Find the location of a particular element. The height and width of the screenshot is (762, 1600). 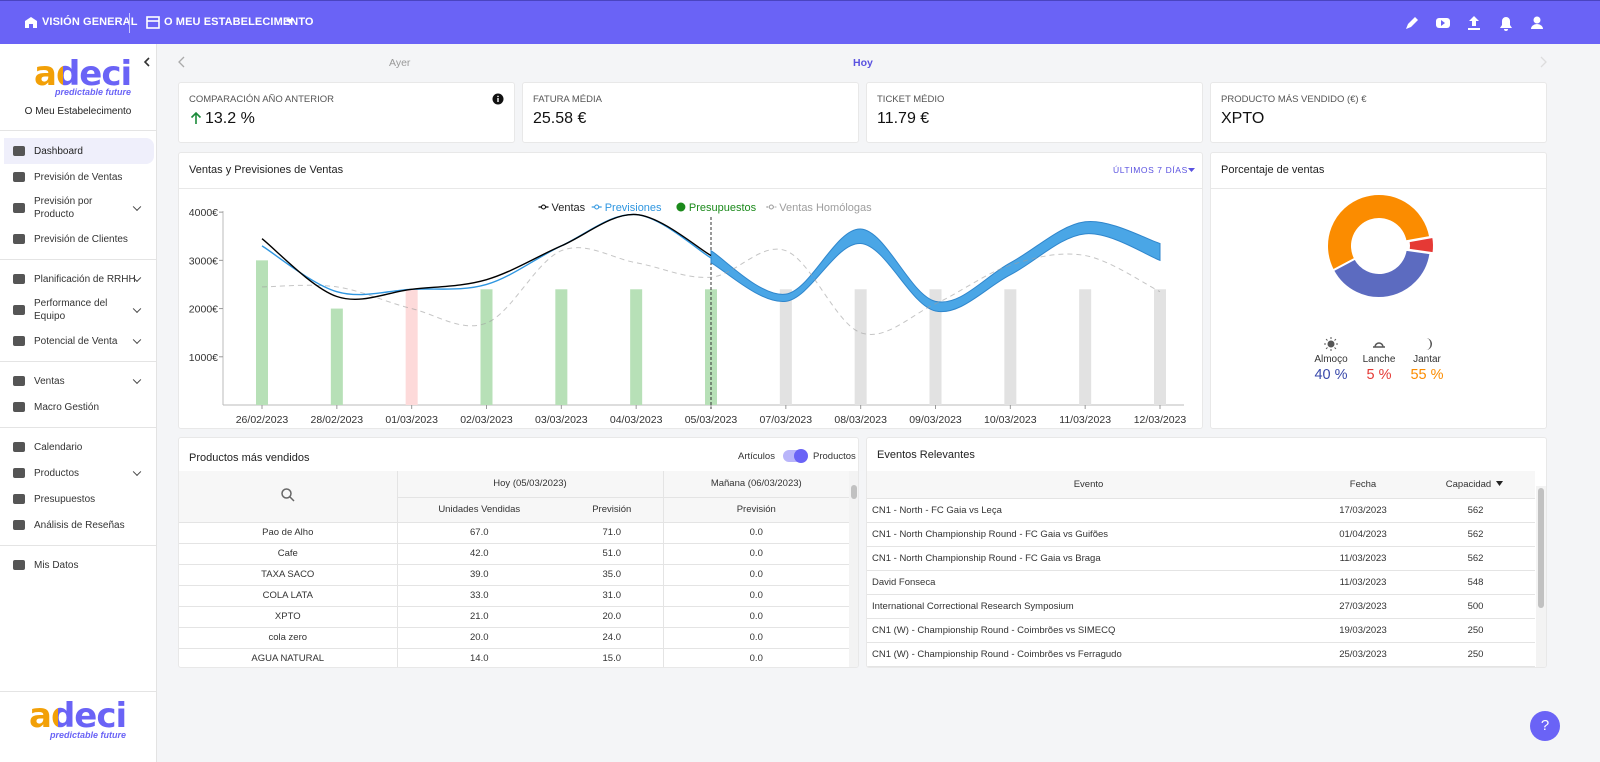

next-arrow is located at coordinates (1543, 62).